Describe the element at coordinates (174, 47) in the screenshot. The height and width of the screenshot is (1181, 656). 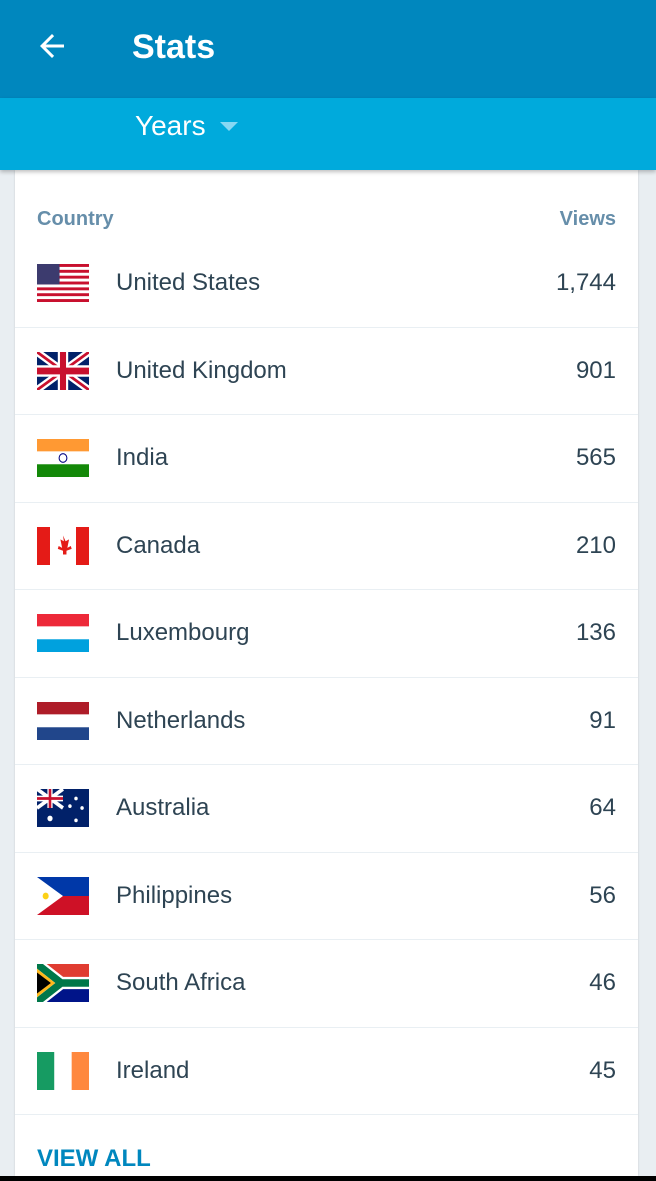
I see `page-title: Stats` at that location.